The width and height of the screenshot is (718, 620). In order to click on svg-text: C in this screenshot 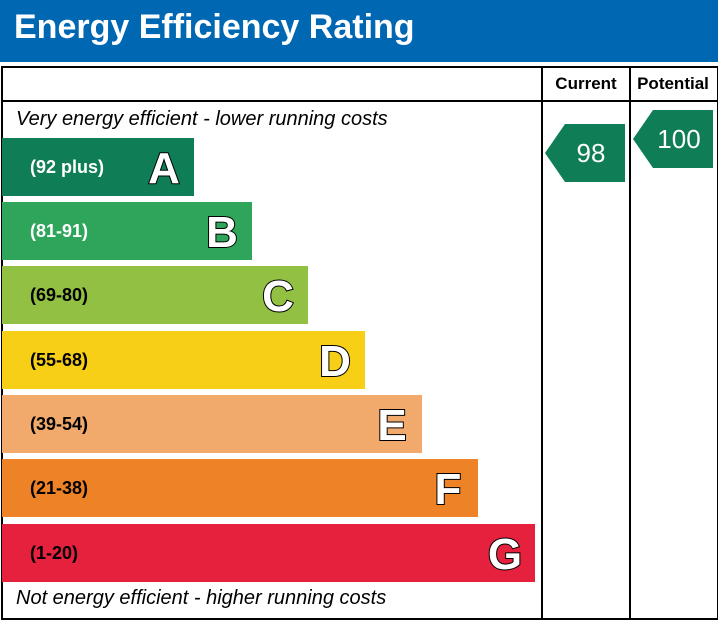, I will do `click(278, 296)`.